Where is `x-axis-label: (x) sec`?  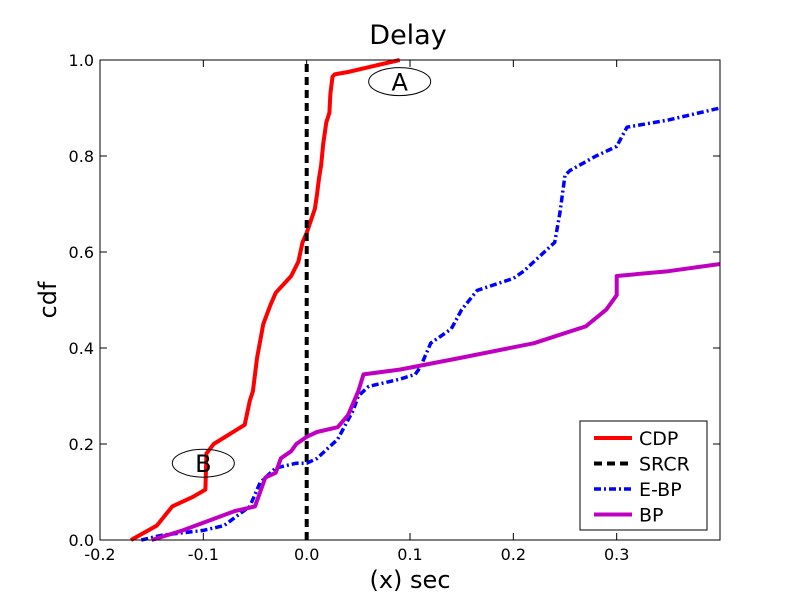 x-axis-label: (x) sec is located at coordinates (409, 580).